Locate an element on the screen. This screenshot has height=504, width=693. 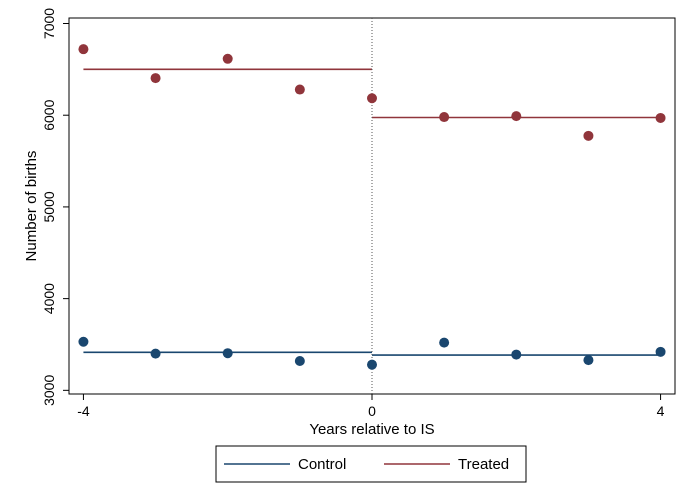
y-axis: 3000 4000 5000 6000 7000 is located at coordinates (55, 207).